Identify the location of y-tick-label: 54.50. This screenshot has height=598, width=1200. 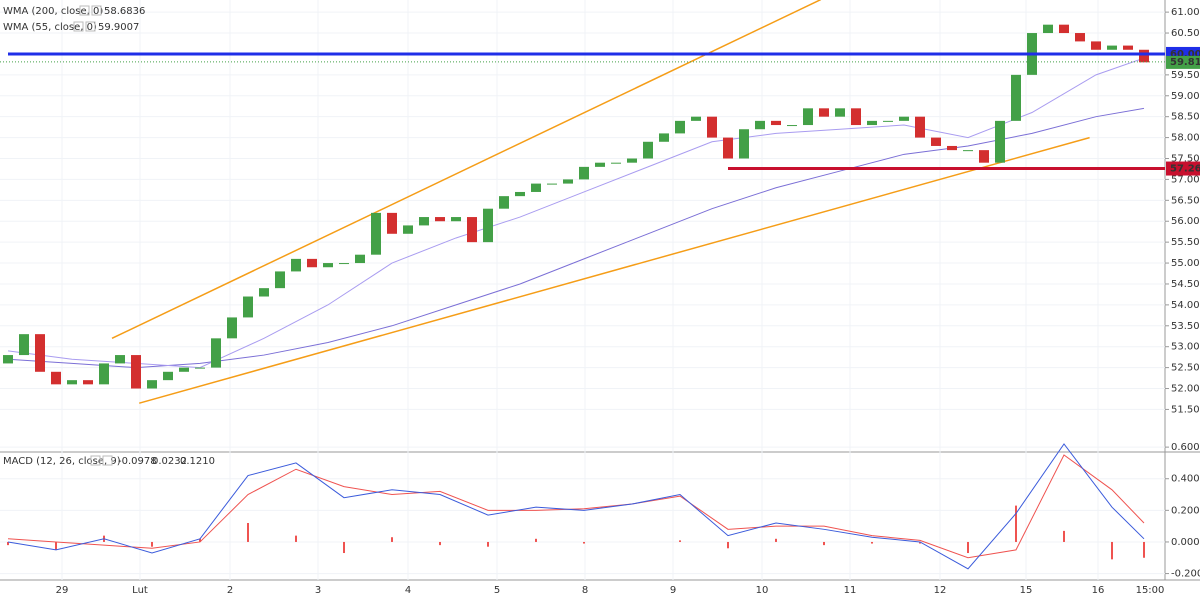
(1185, 284).